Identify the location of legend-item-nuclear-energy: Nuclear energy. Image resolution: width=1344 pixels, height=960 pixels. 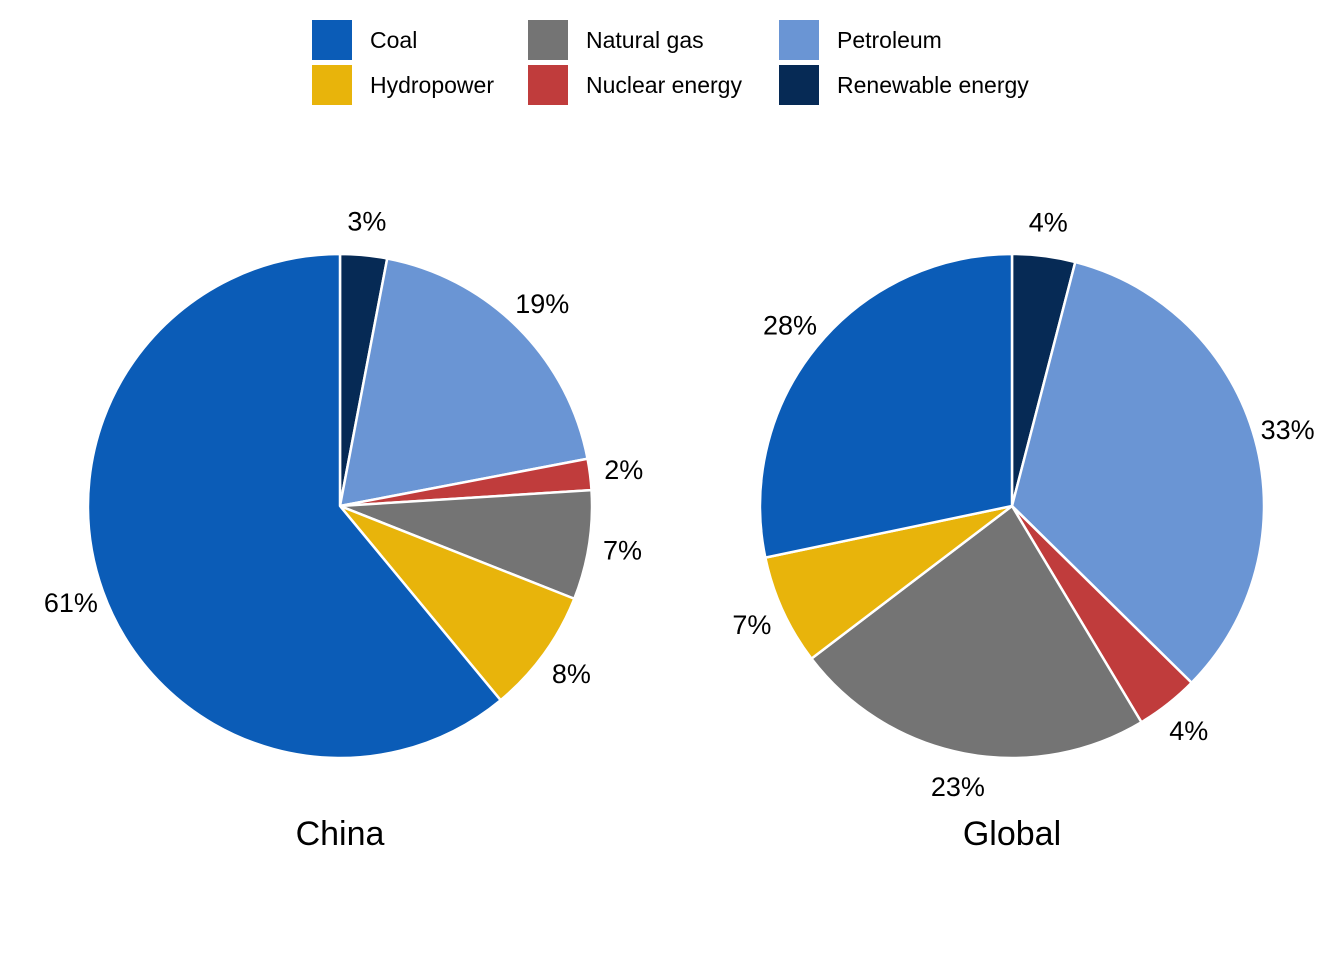
(635, 85).